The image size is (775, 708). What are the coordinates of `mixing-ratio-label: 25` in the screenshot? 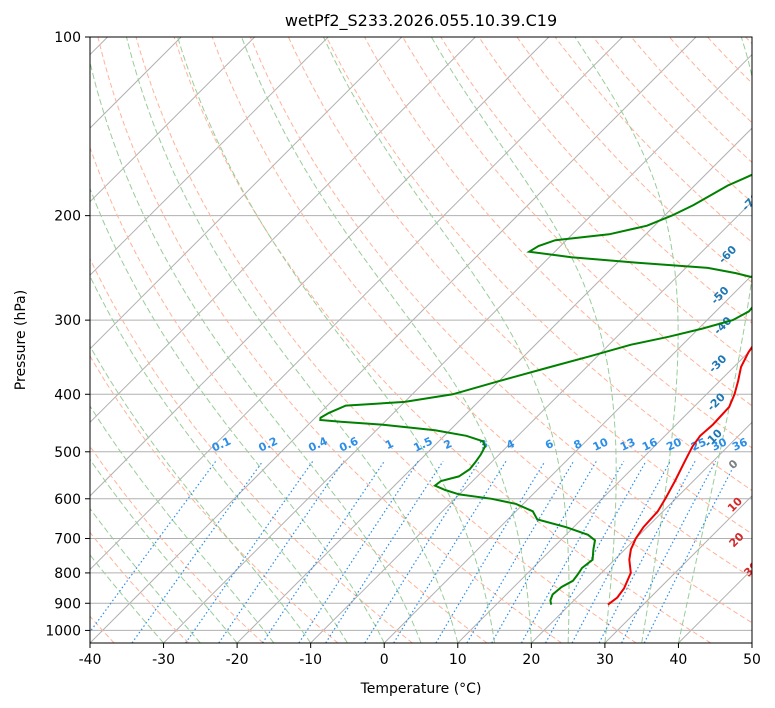 It's located at (698, 444).